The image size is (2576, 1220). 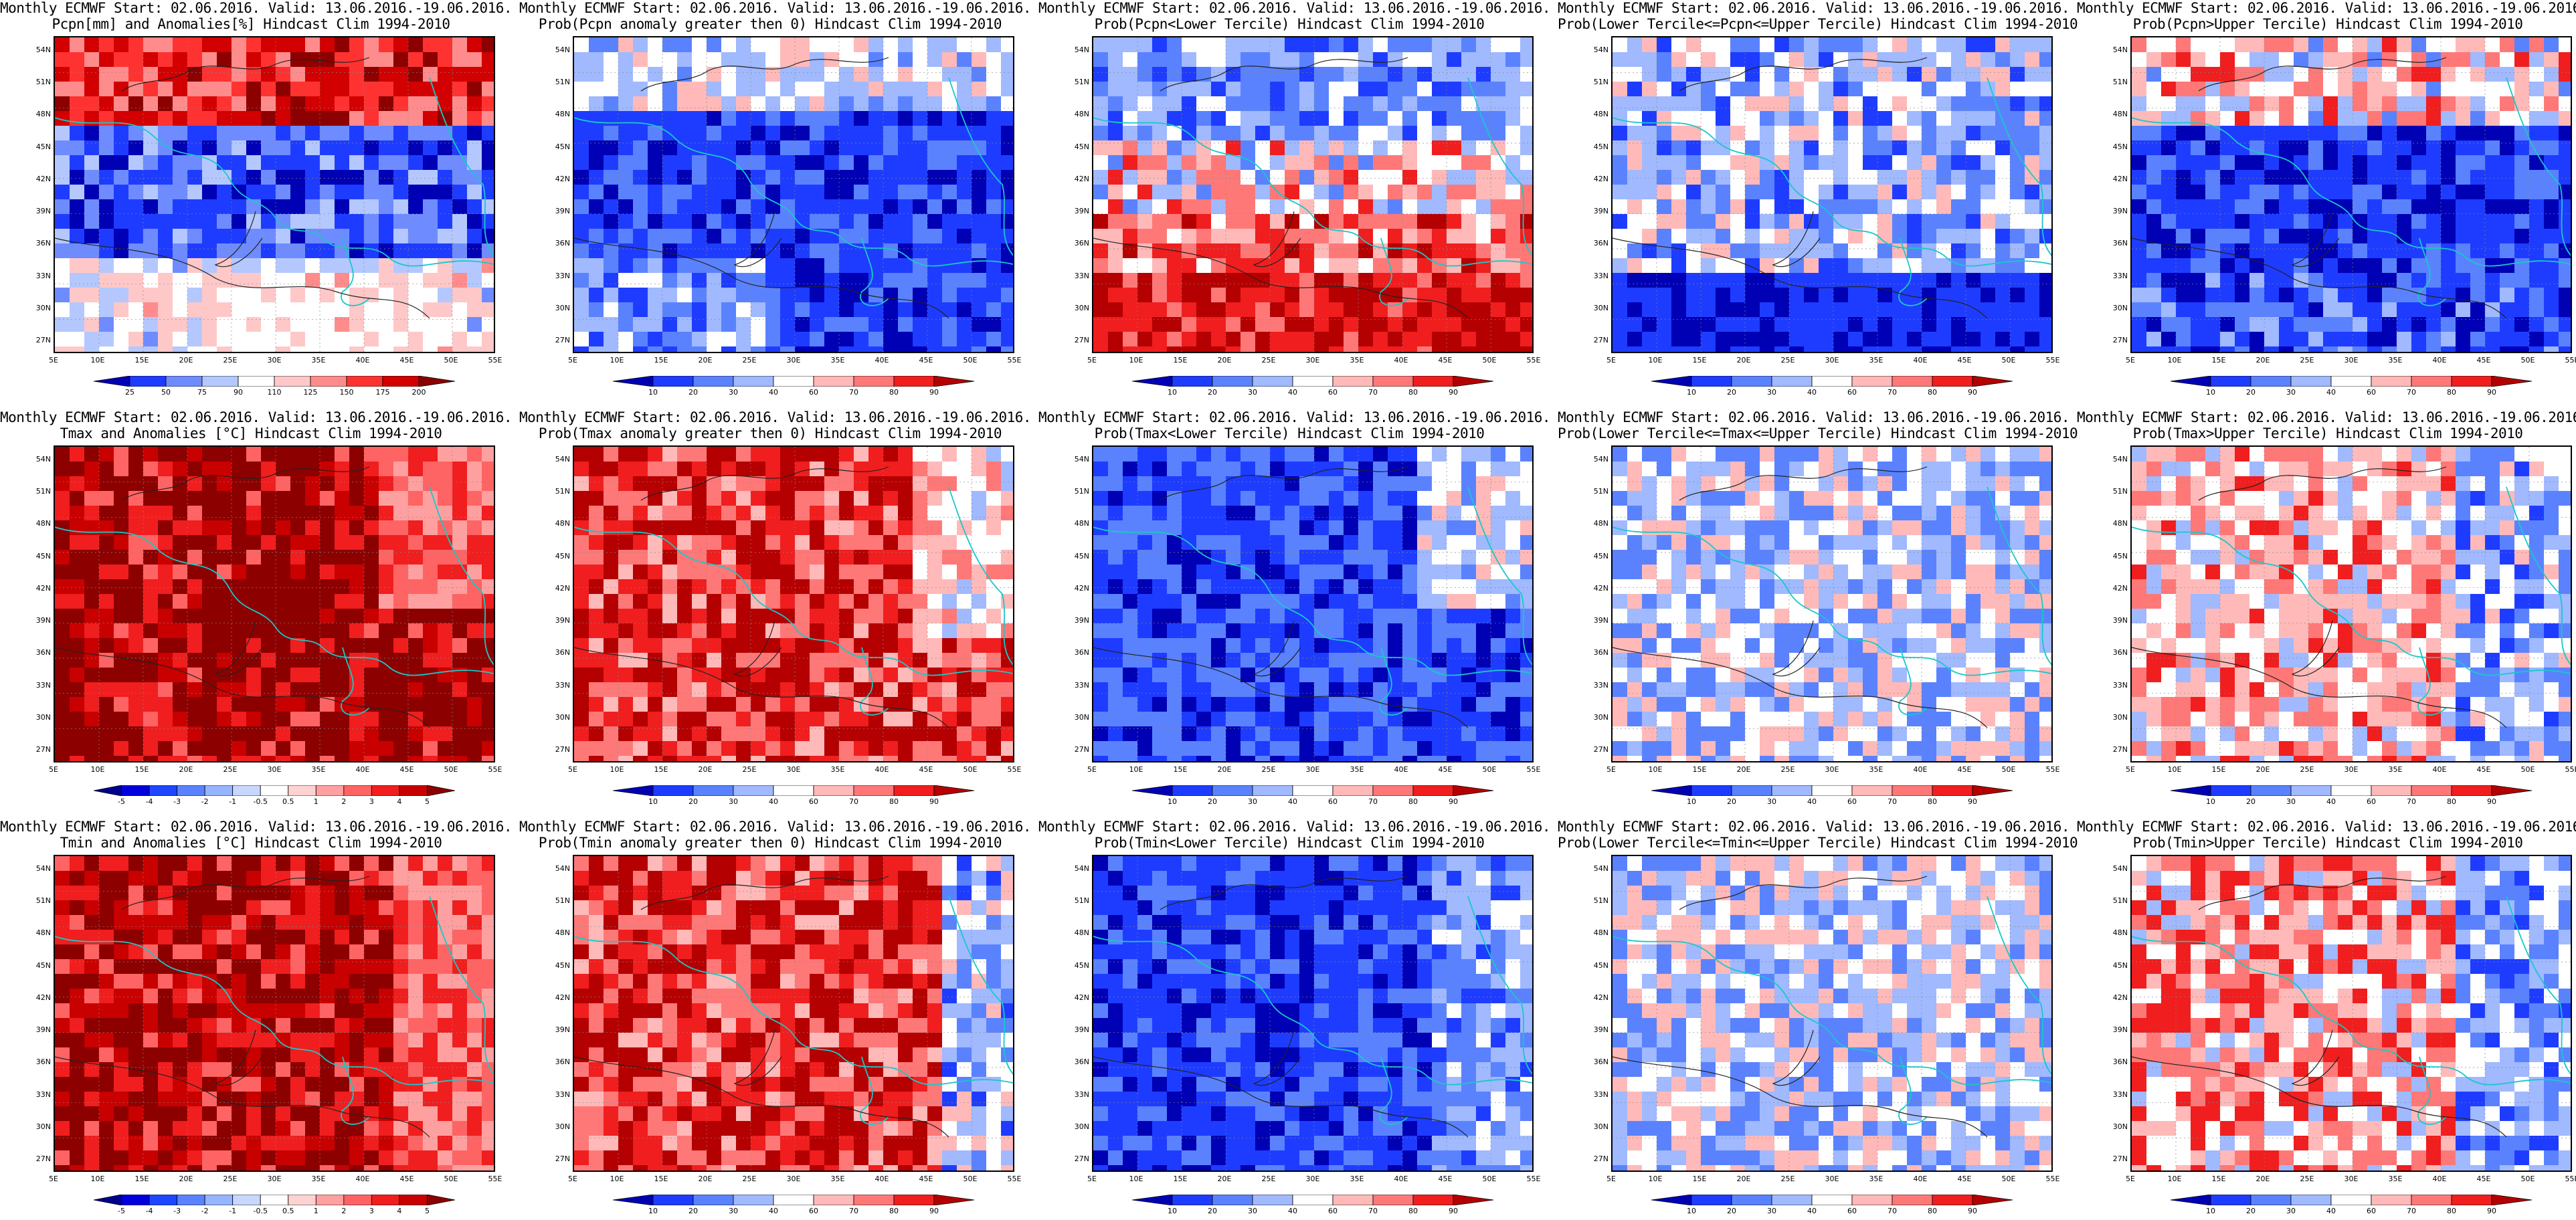 What do you see at coordinates (399, 802) in the screenshot?
I see `colorbar-tick-label: 4` at bounding box center [399, 802].